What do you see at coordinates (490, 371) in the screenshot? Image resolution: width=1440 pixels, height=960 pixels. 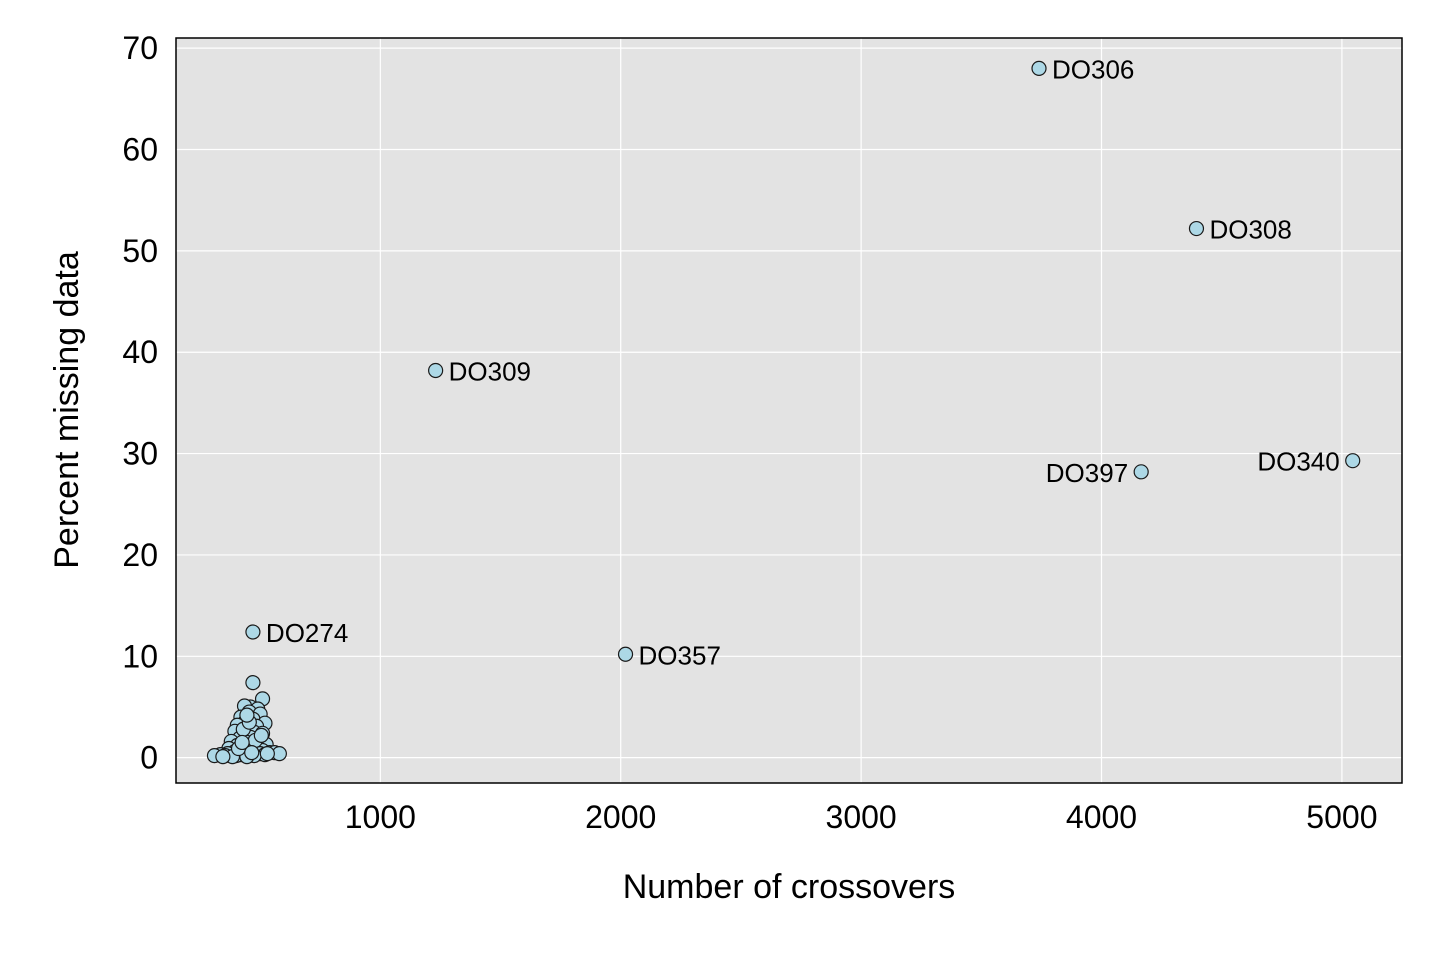 I see `point-label: DO309` at bounding box center [490, 371].